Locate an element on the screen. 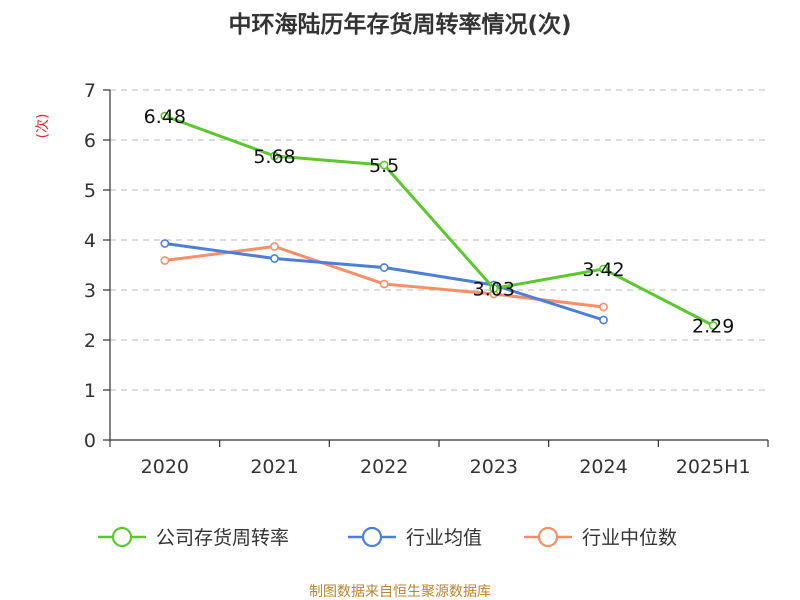 The height and width of the screenshot is (600, 800). x-tick-label: 2022 is located at coordinates (384, 467).